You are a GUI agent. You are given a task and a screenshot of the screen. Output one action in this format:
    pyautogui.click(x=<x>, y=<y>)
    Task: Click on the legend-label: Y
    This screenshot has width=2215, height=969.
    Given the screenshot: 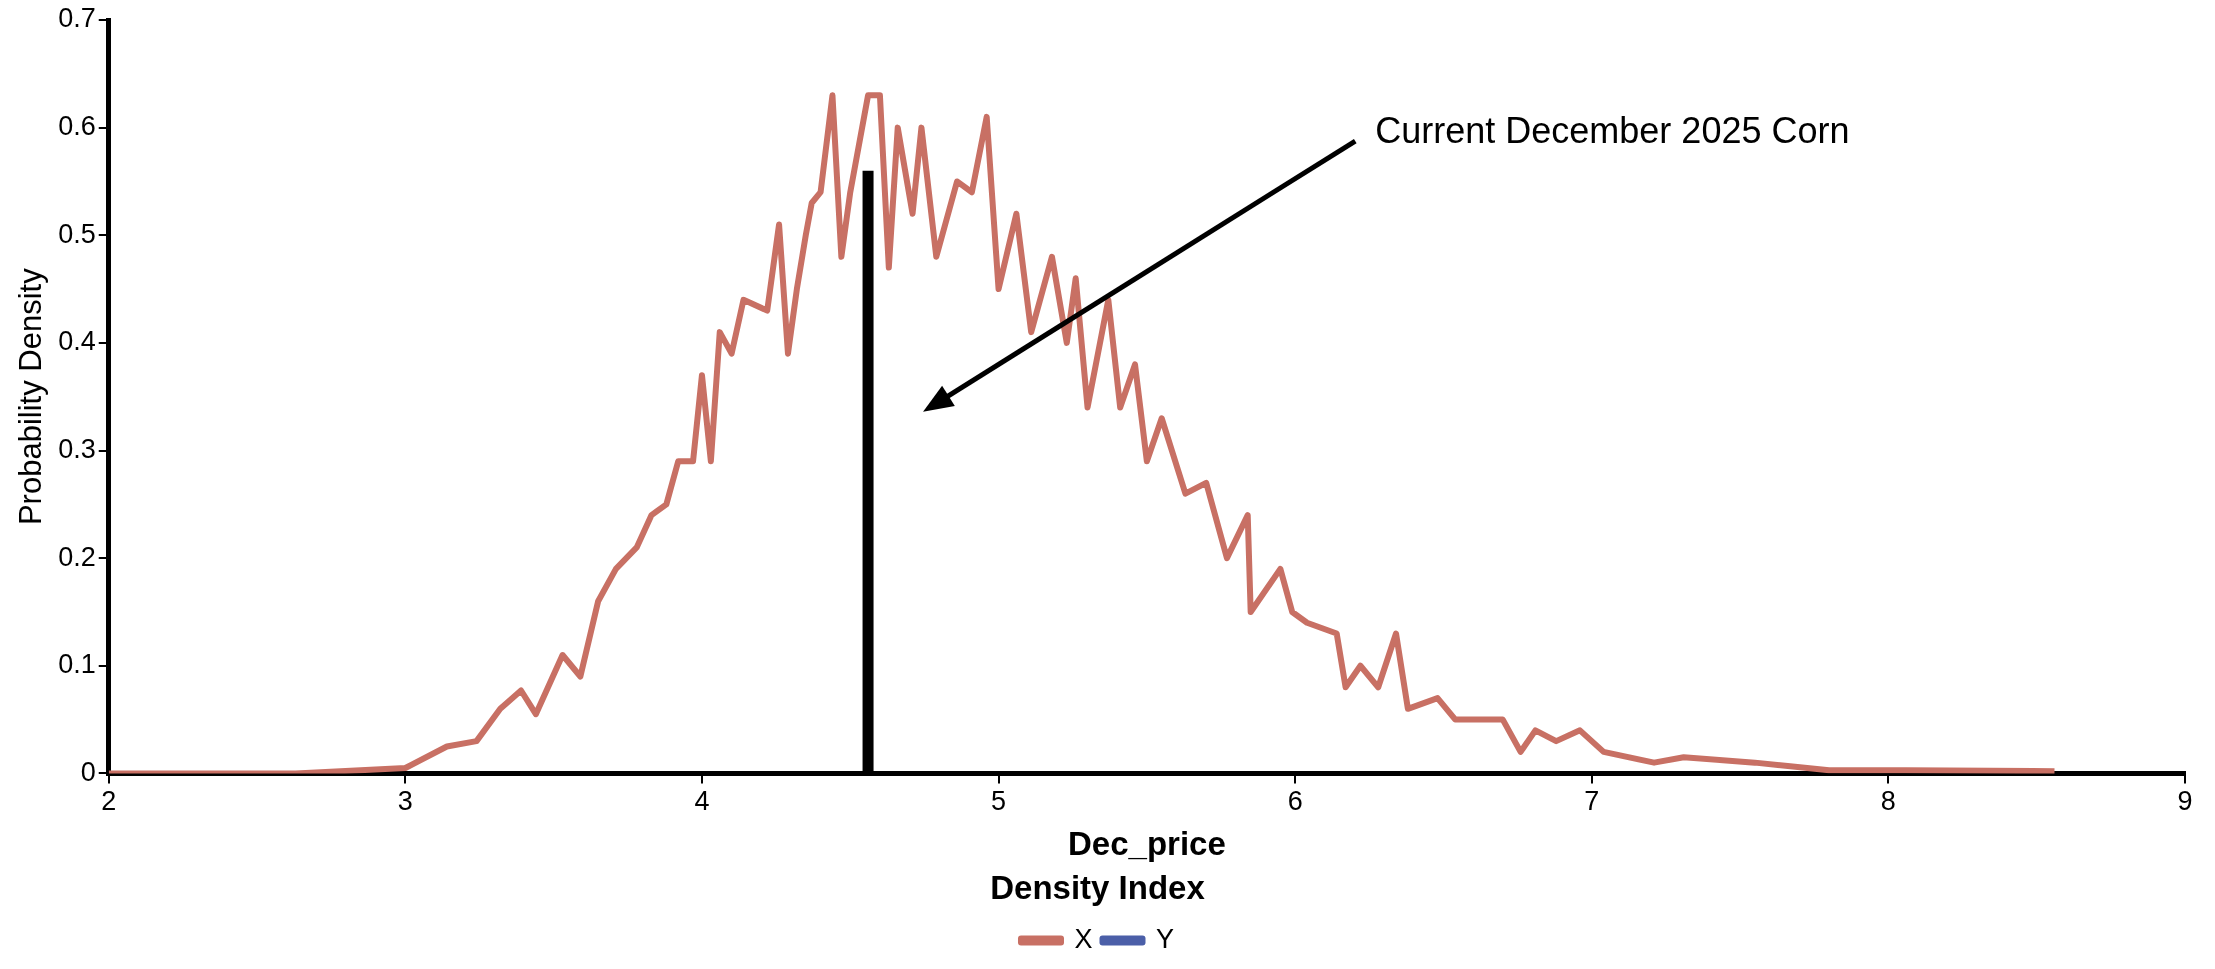 What is the action you would take?
    pyautogui.click(x=1165, y=938)
    